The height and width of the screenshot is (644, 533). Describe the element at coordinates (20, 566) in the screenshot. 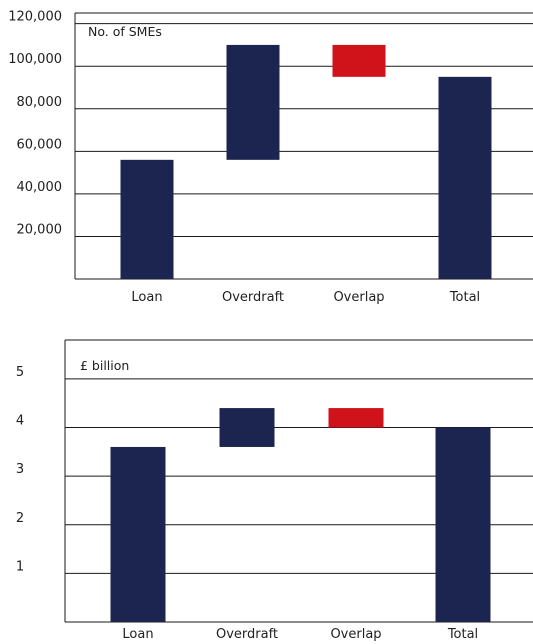

I see `y-tick-label: 1` at that location.